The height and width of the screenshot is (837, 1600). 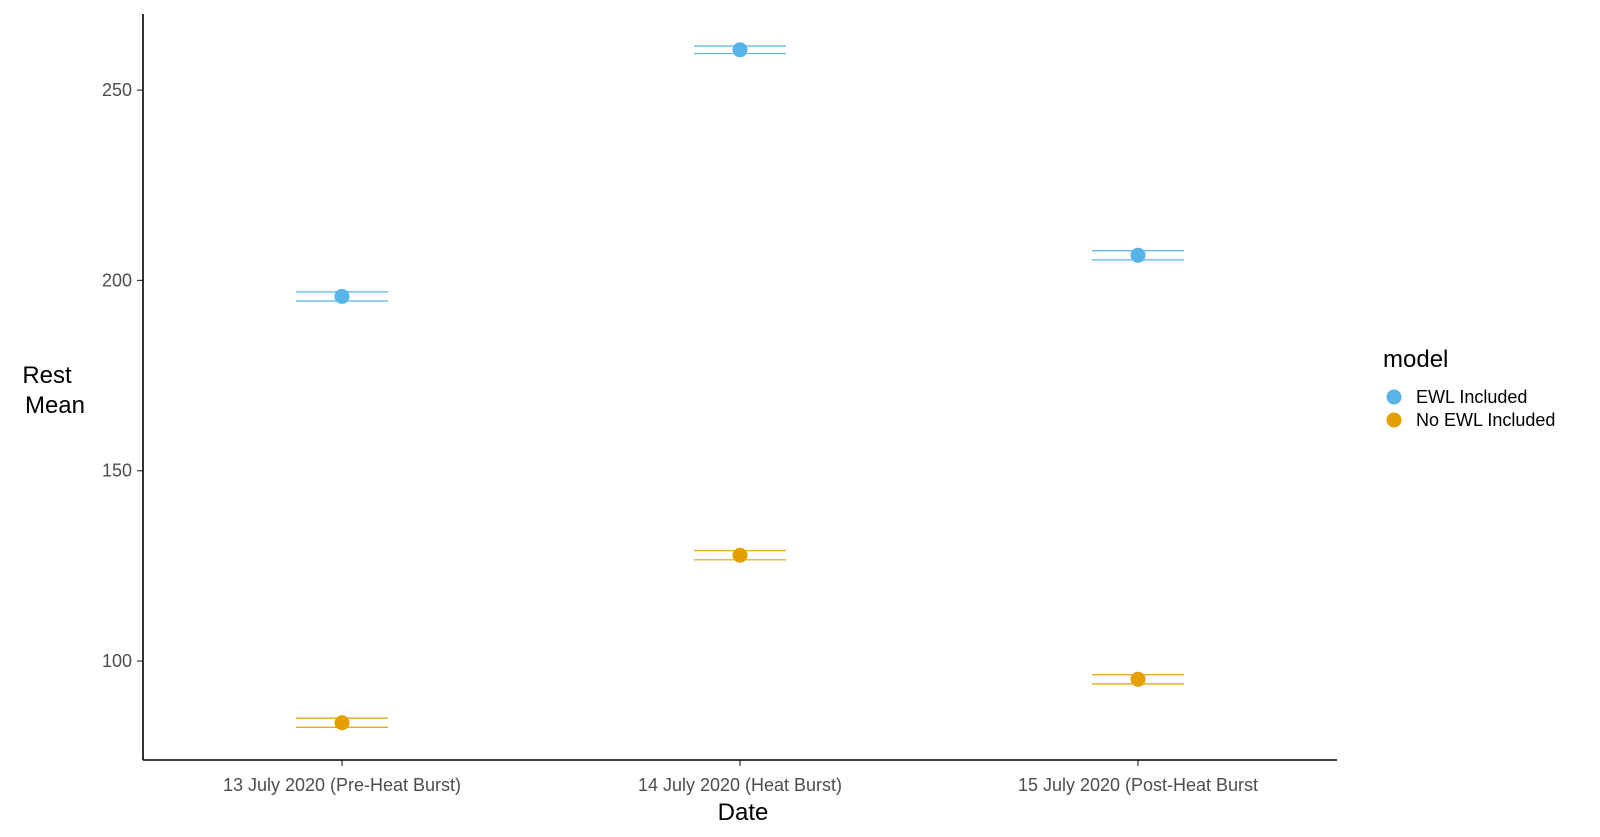 What do you see at coordinates (47, 375) in the screenshot?
I see `y-axis-title-line-1: Rest` at bounding box center [47, 375].